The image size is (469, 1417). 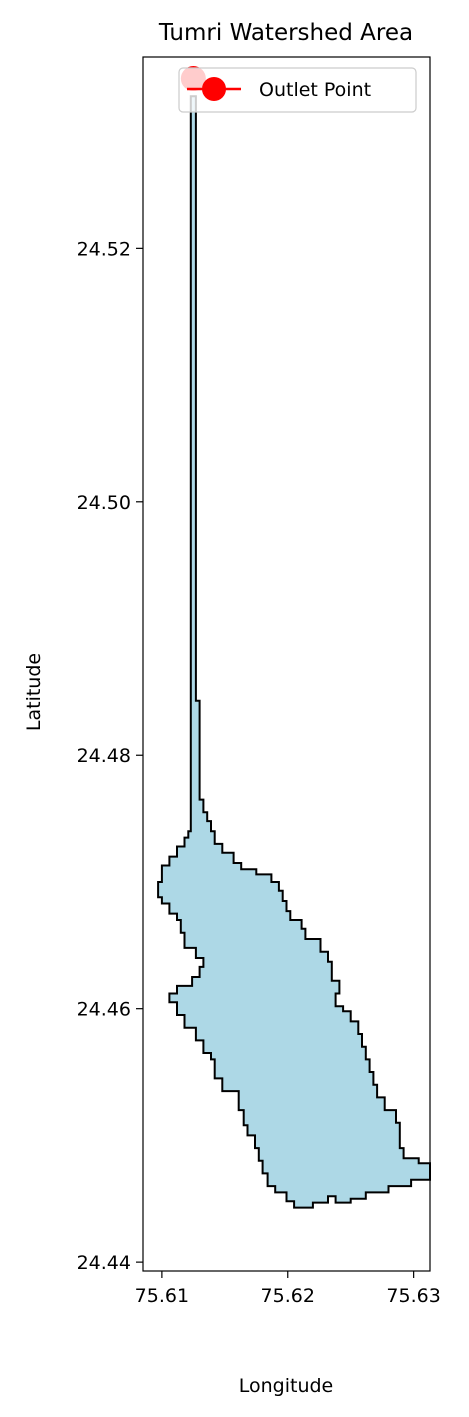 I want to click on x-tick-label: 75.63, so click(x=413, y=1296).